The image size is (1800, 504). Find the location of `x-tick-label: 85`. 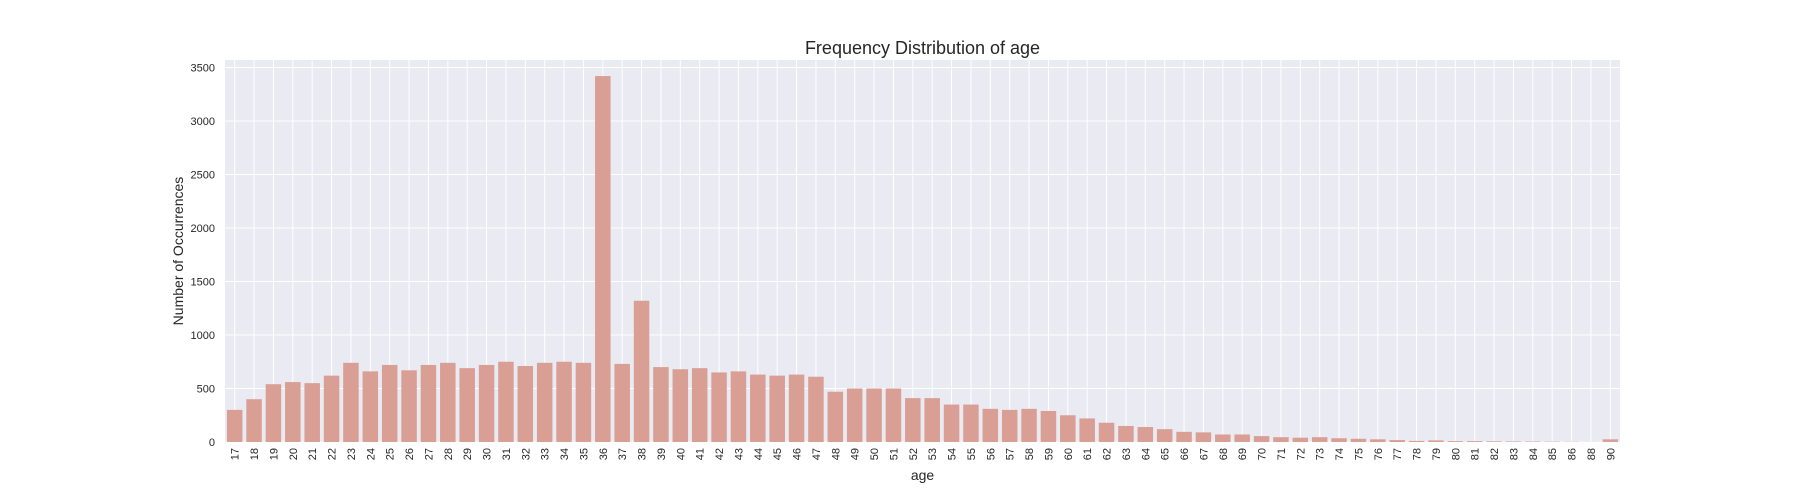

x-tick-label: 85 is located at coordinates (1553, 454).